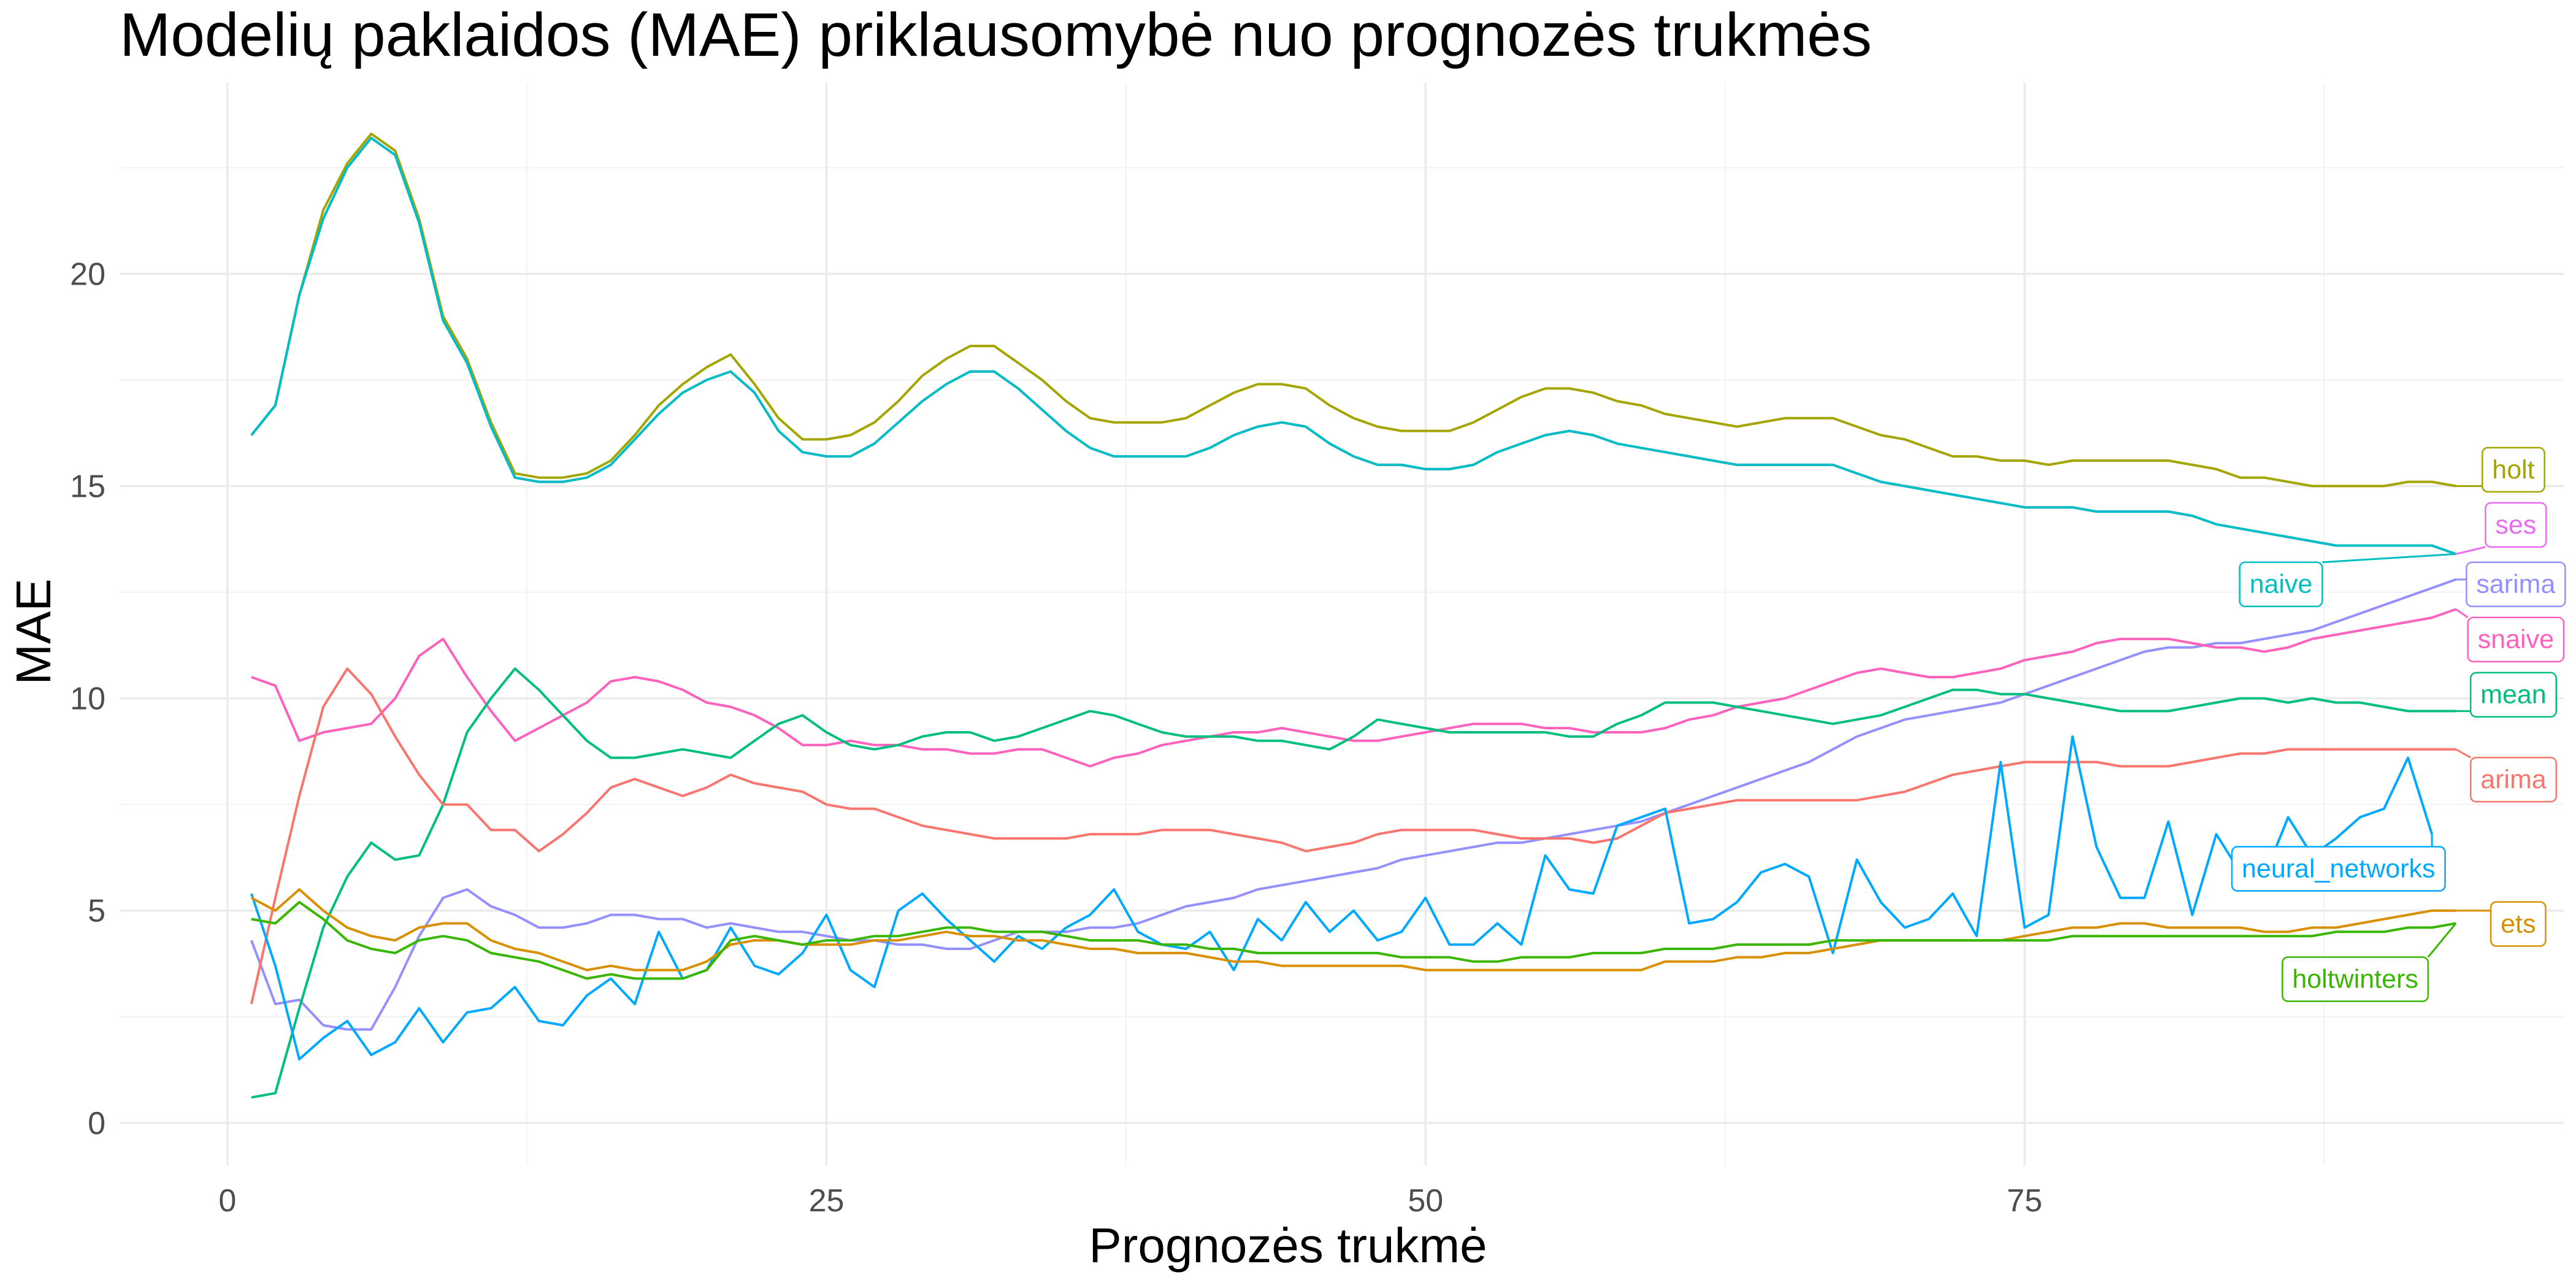  I want to click on label-box-holt, so click(2513, 470).